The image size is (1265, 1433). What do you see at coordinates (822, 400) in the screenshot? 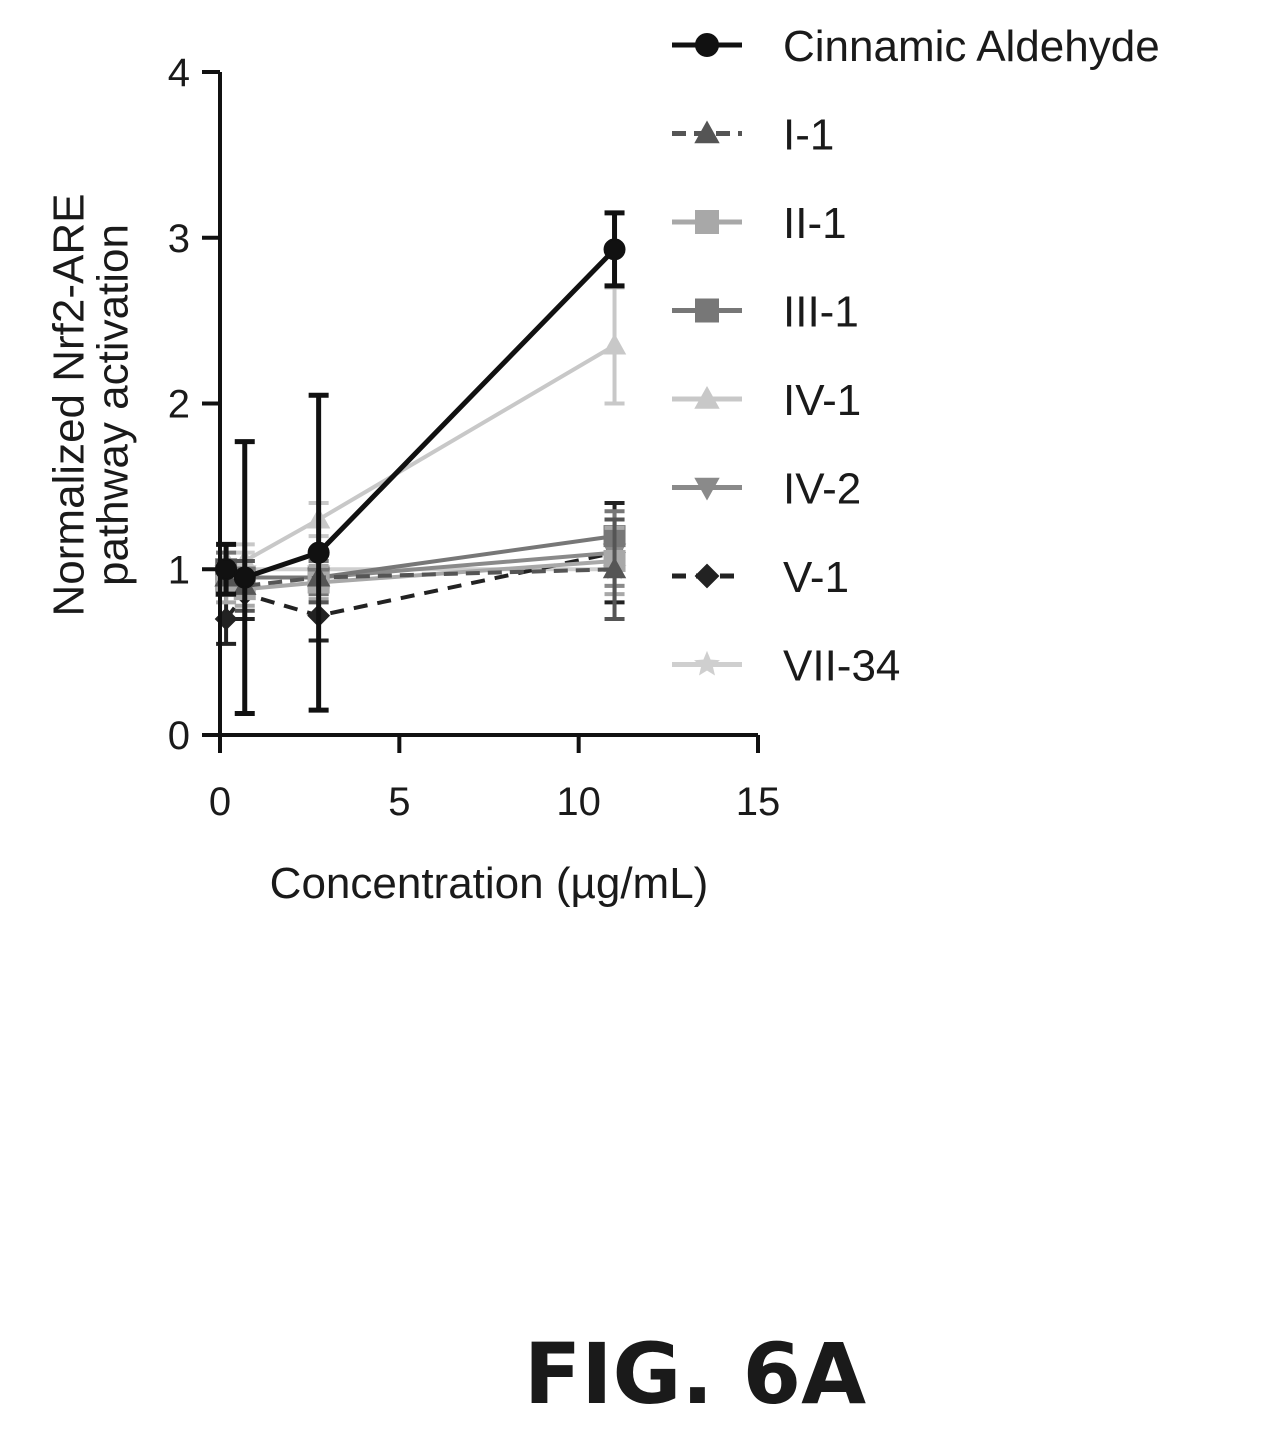
I see `legend-label: IV-1` at bounding box center [822, 400].